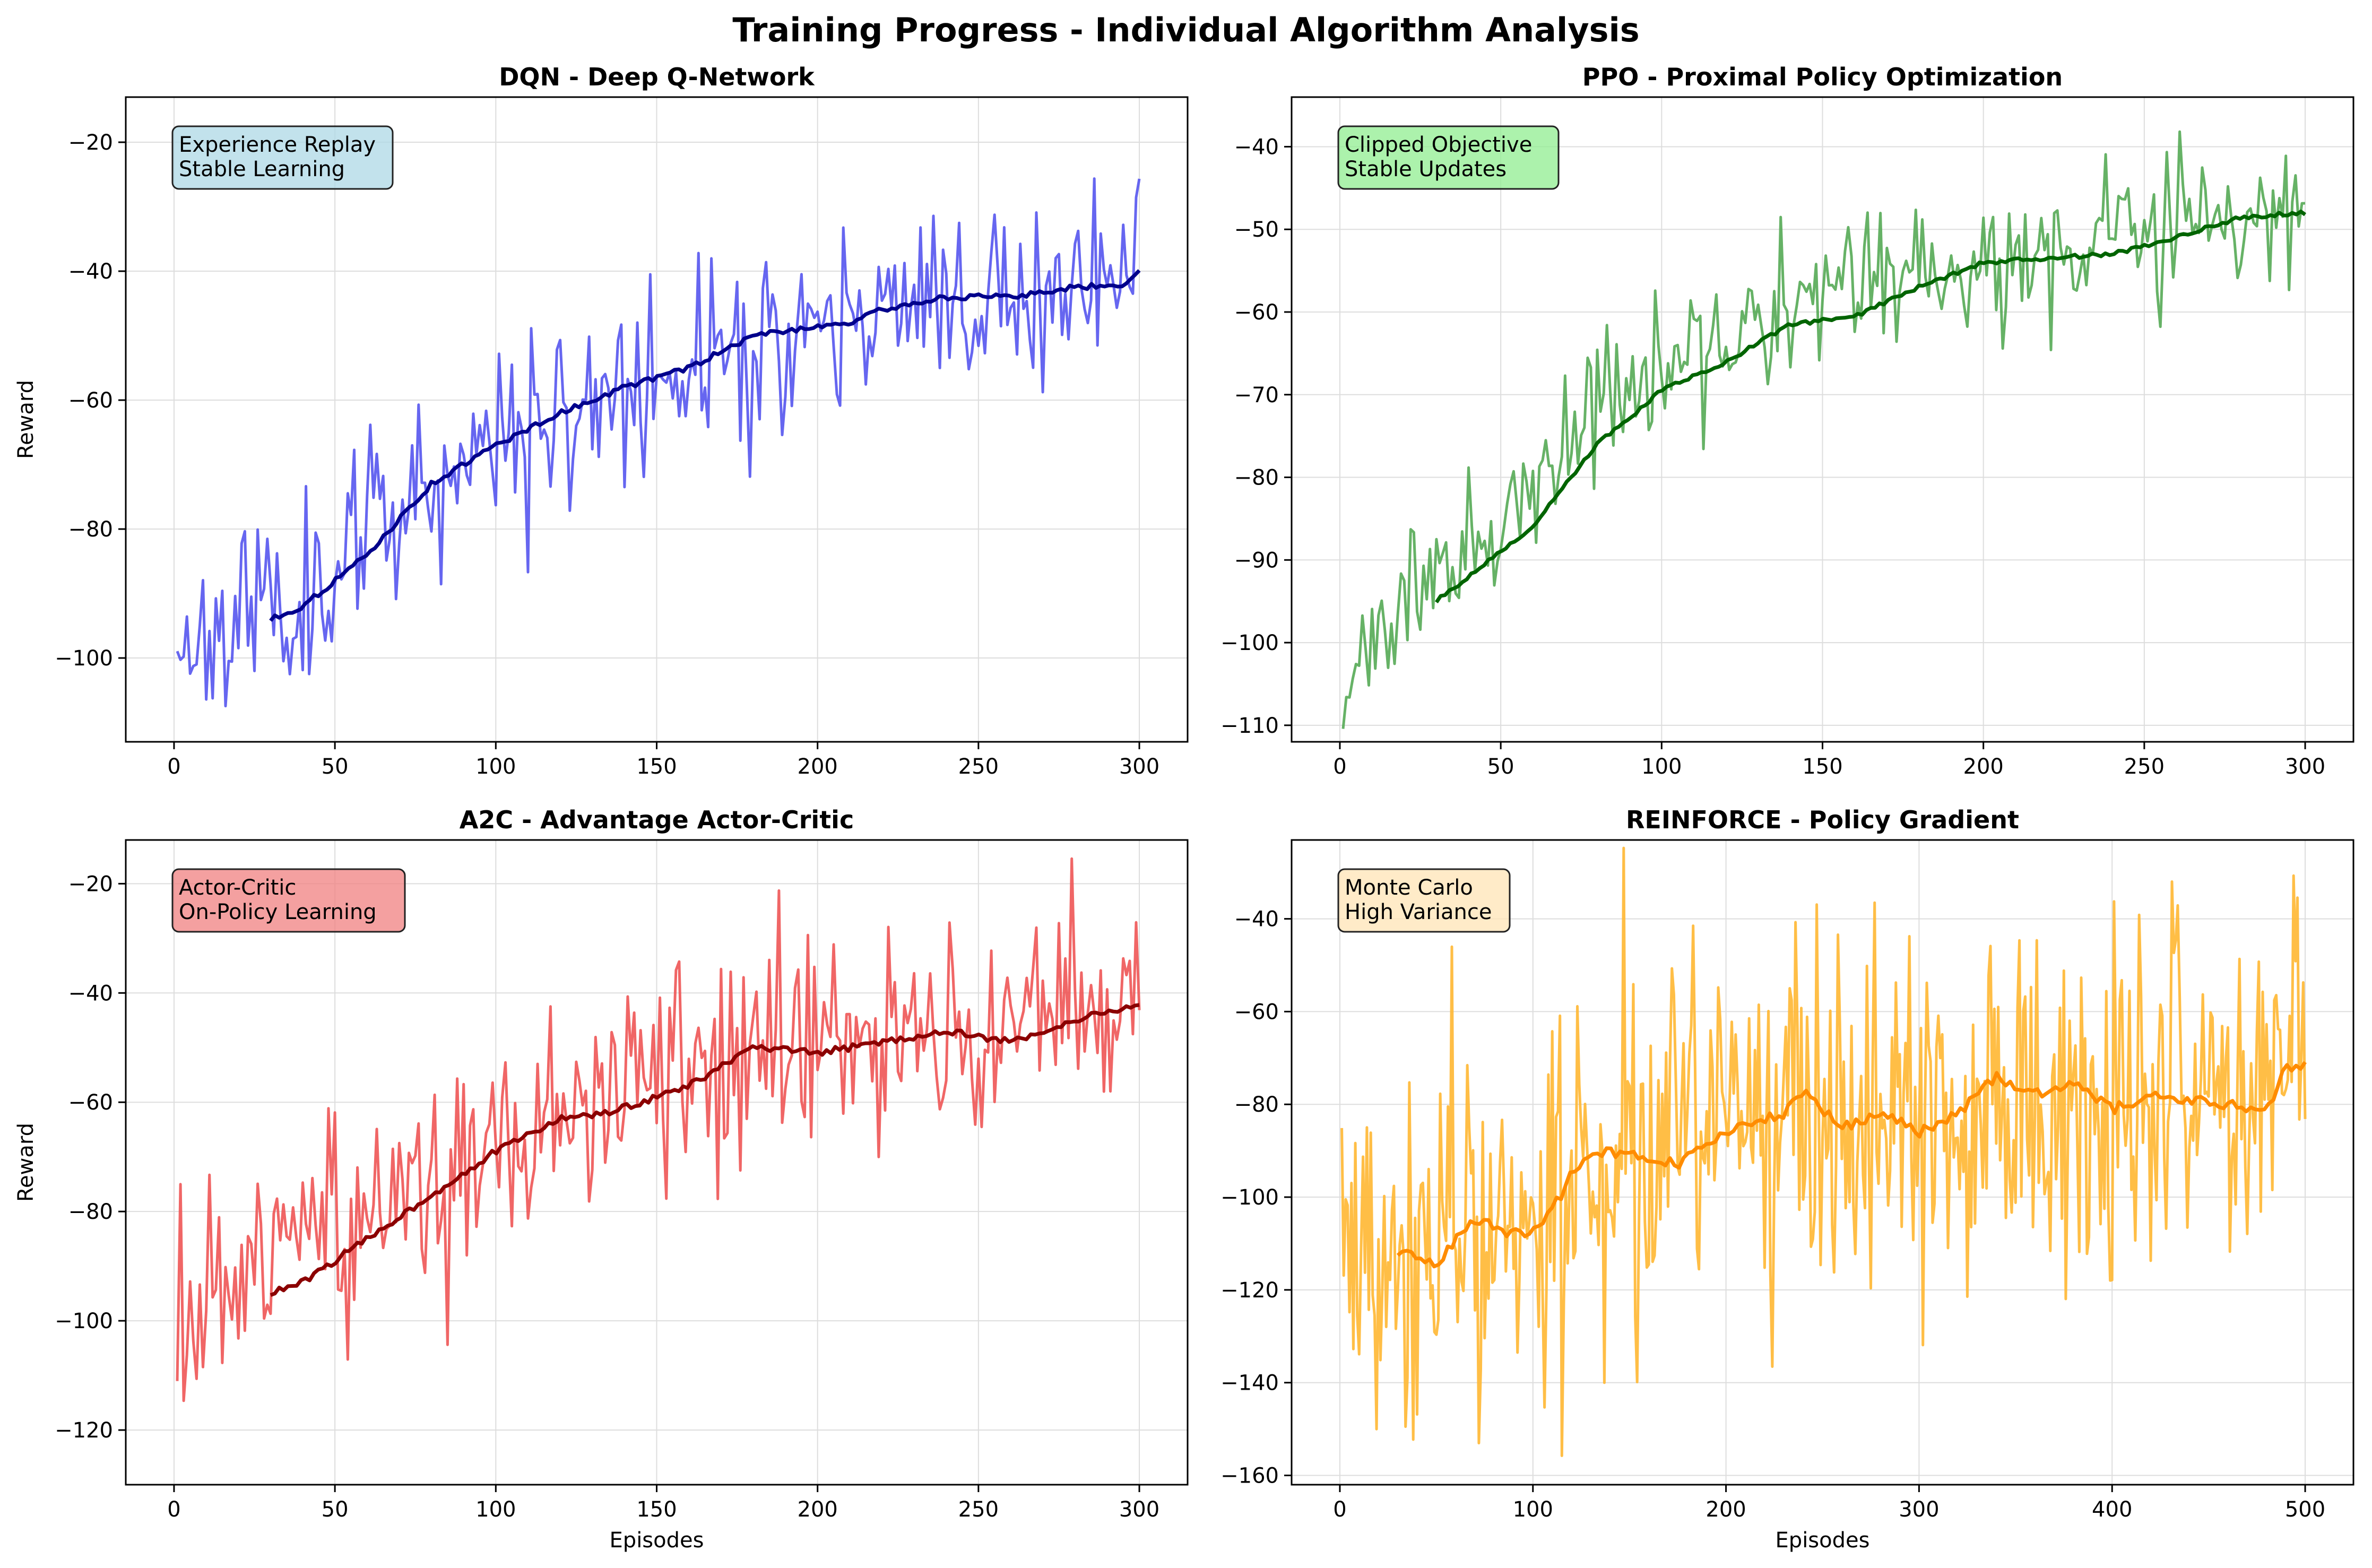 The height and width of the screenshot is (1568, 2372). Describe the element at coordinates (90, 993) in the screenshot. I see `a2c-y-tick-label: −40` at that location.